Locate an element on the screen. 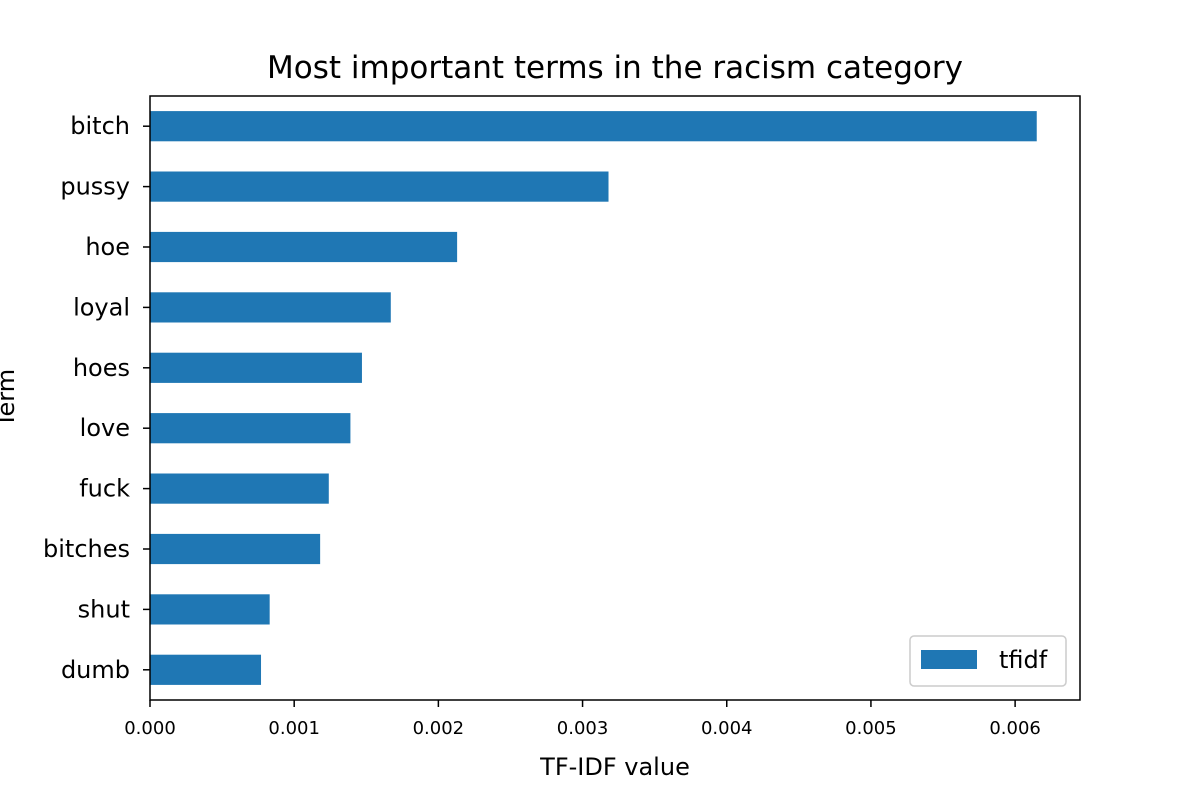  y-tick-label-pussy: pussy is located at coordinates (95, 187).